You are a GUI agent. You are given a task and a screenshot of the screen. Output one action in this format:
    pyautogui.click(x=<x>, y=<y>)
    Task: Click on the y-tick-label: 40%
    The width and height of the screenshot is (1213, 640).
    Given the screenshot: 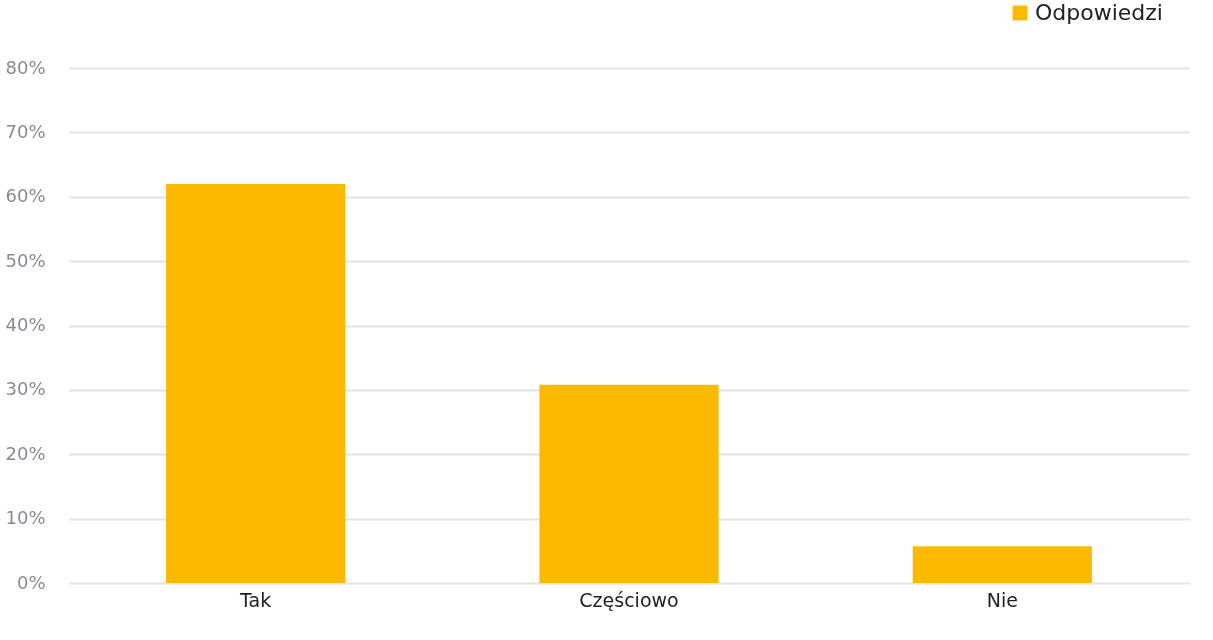 What is the action you would take?
    pyautogui.click(x=25, y=324)
    